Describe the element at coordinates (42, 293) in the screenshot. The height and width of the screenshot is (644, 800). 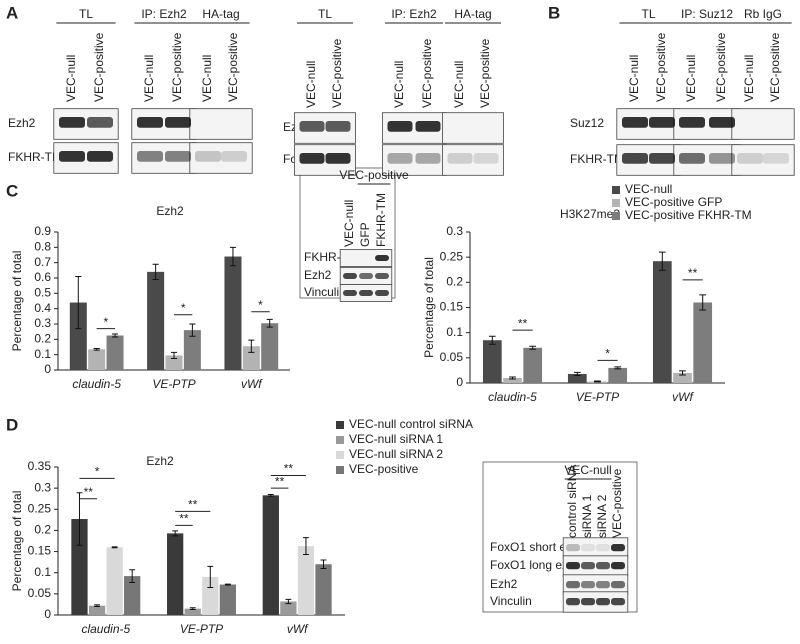
I see `y-tick-label: 0.5` at that location.